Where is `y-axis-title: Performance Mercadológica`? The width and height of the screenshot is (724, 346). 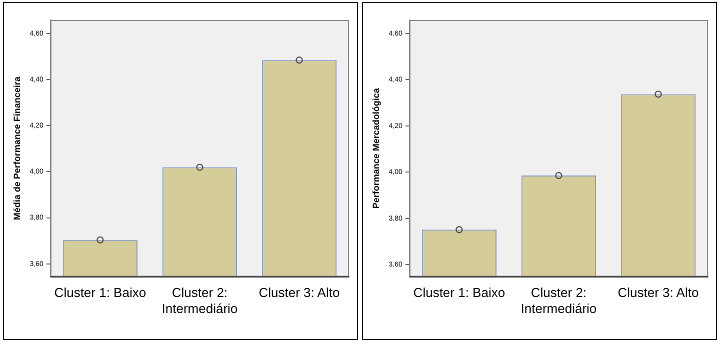
y-axis-title: Performance Mercadológica is located at coordinates (375, 148).